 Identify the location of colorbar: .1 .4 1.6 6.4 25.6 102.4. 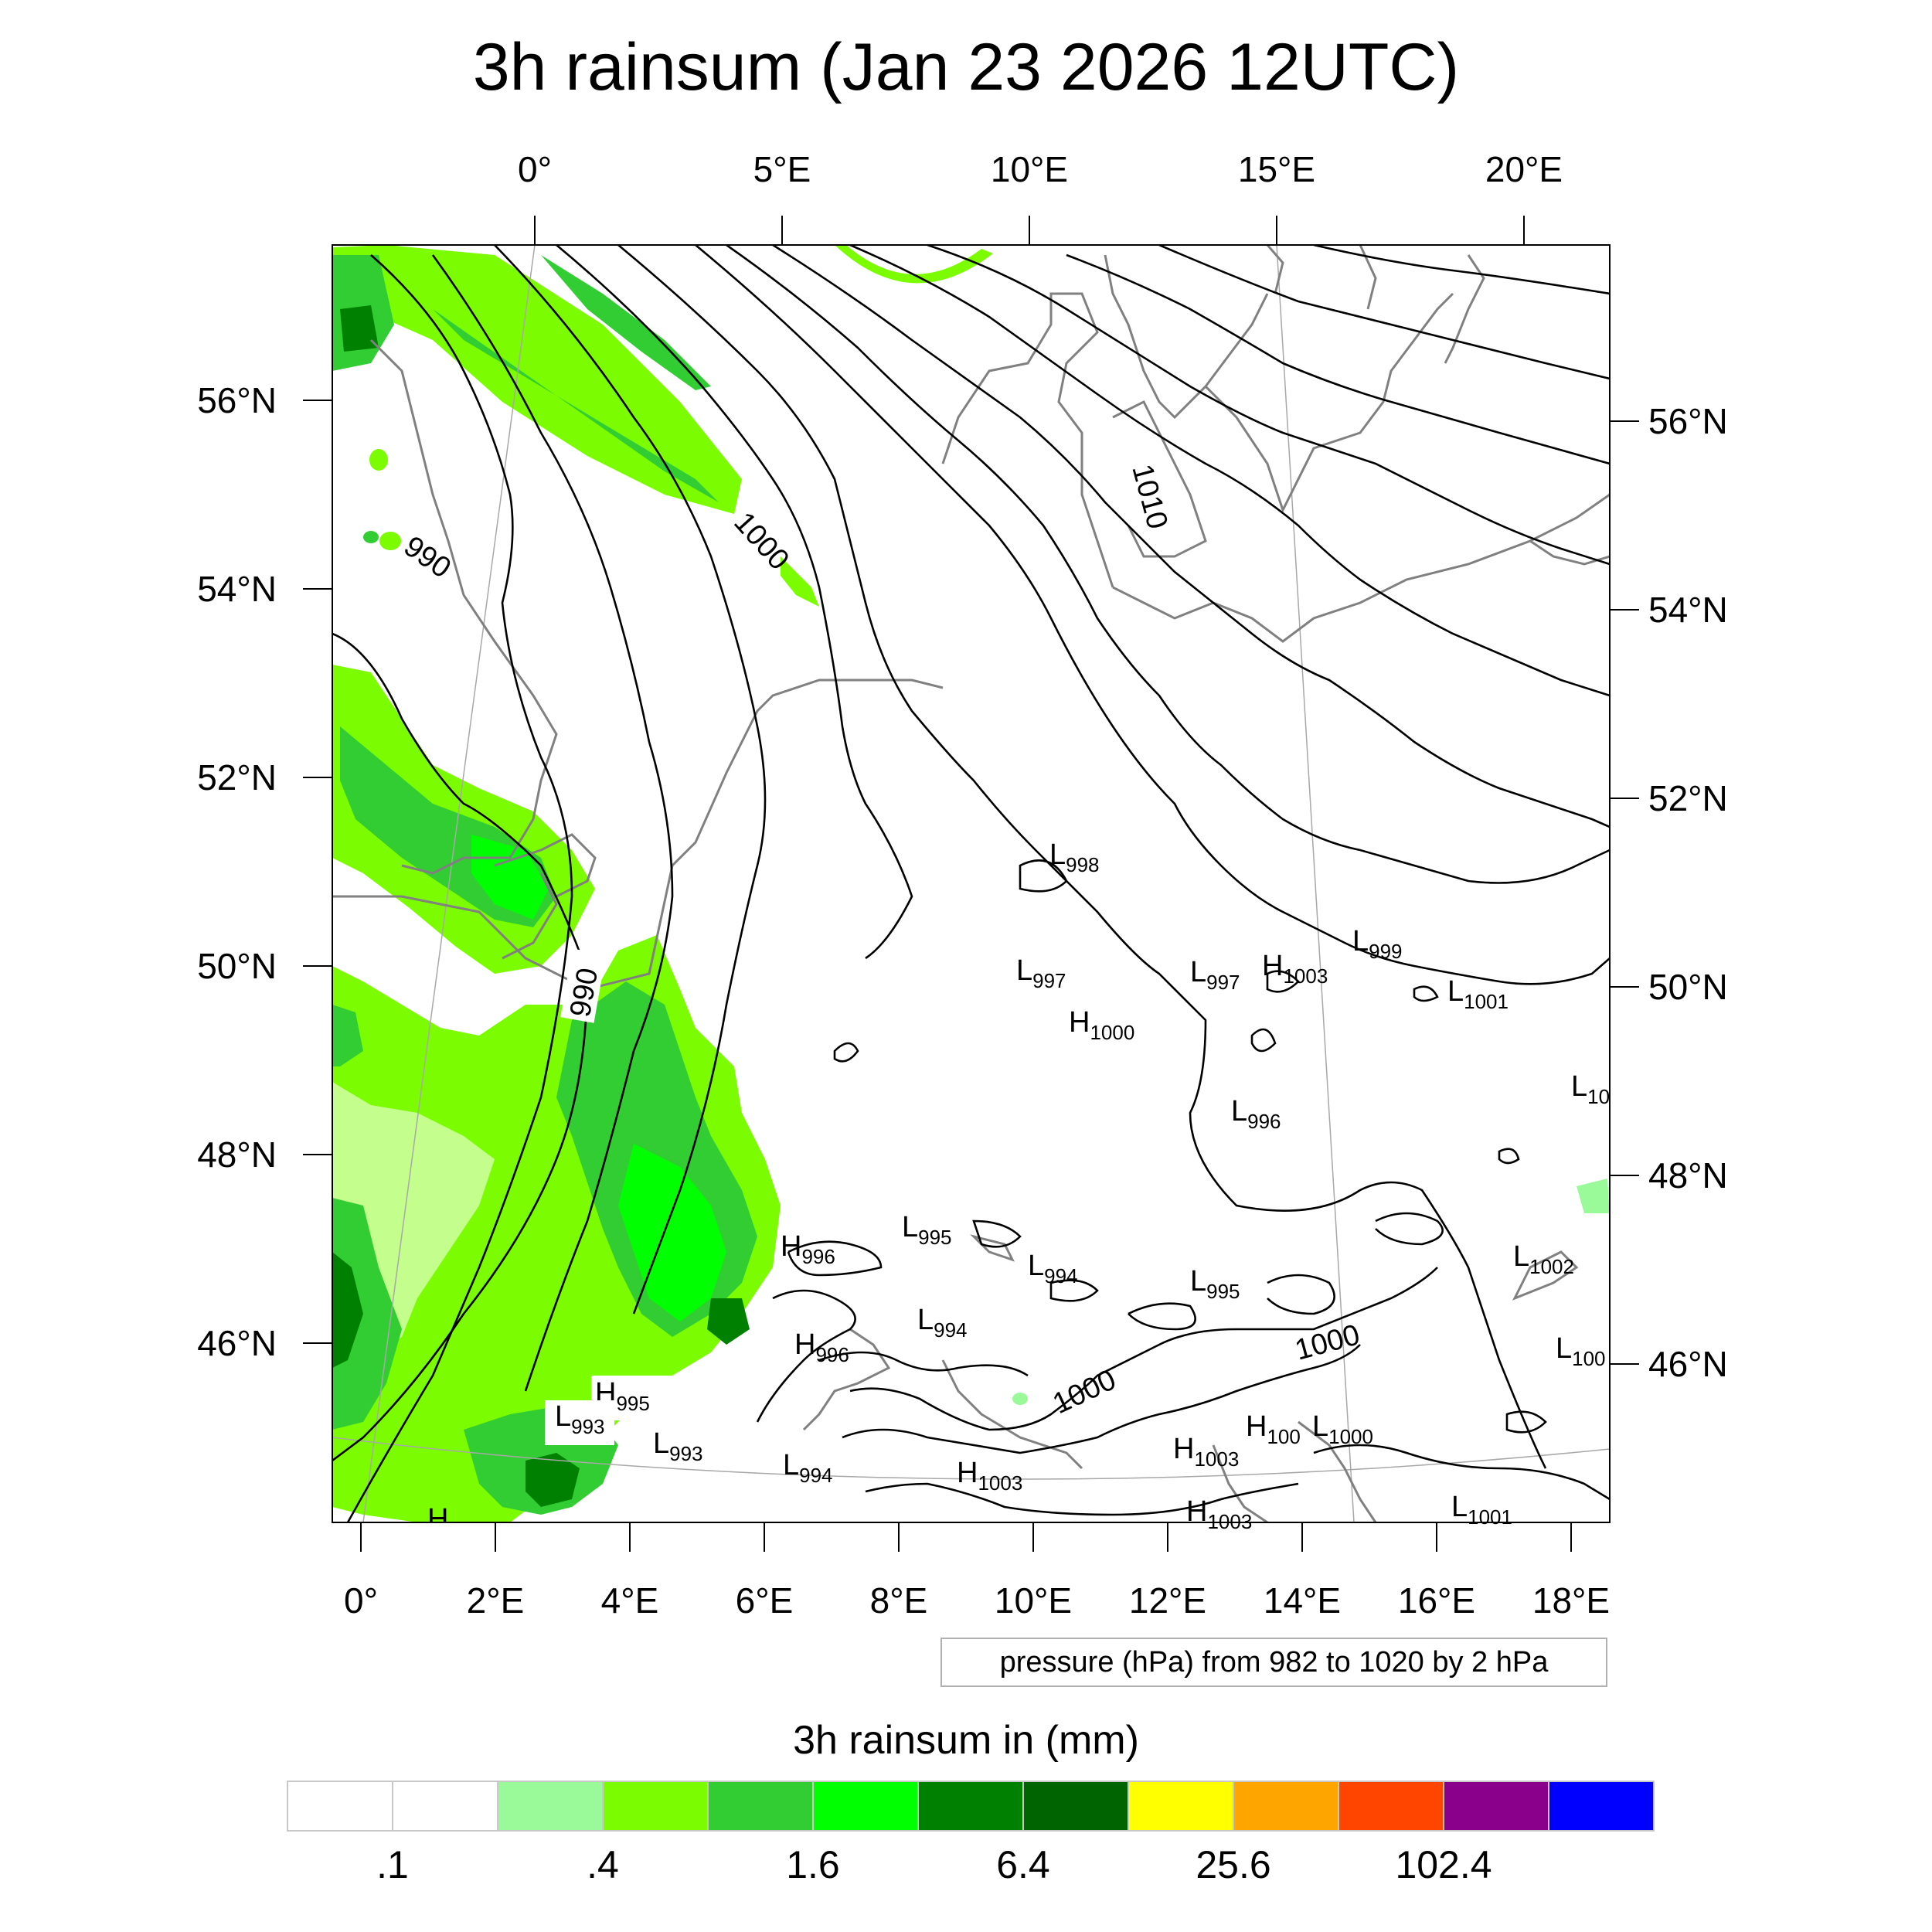
(971, 1834).